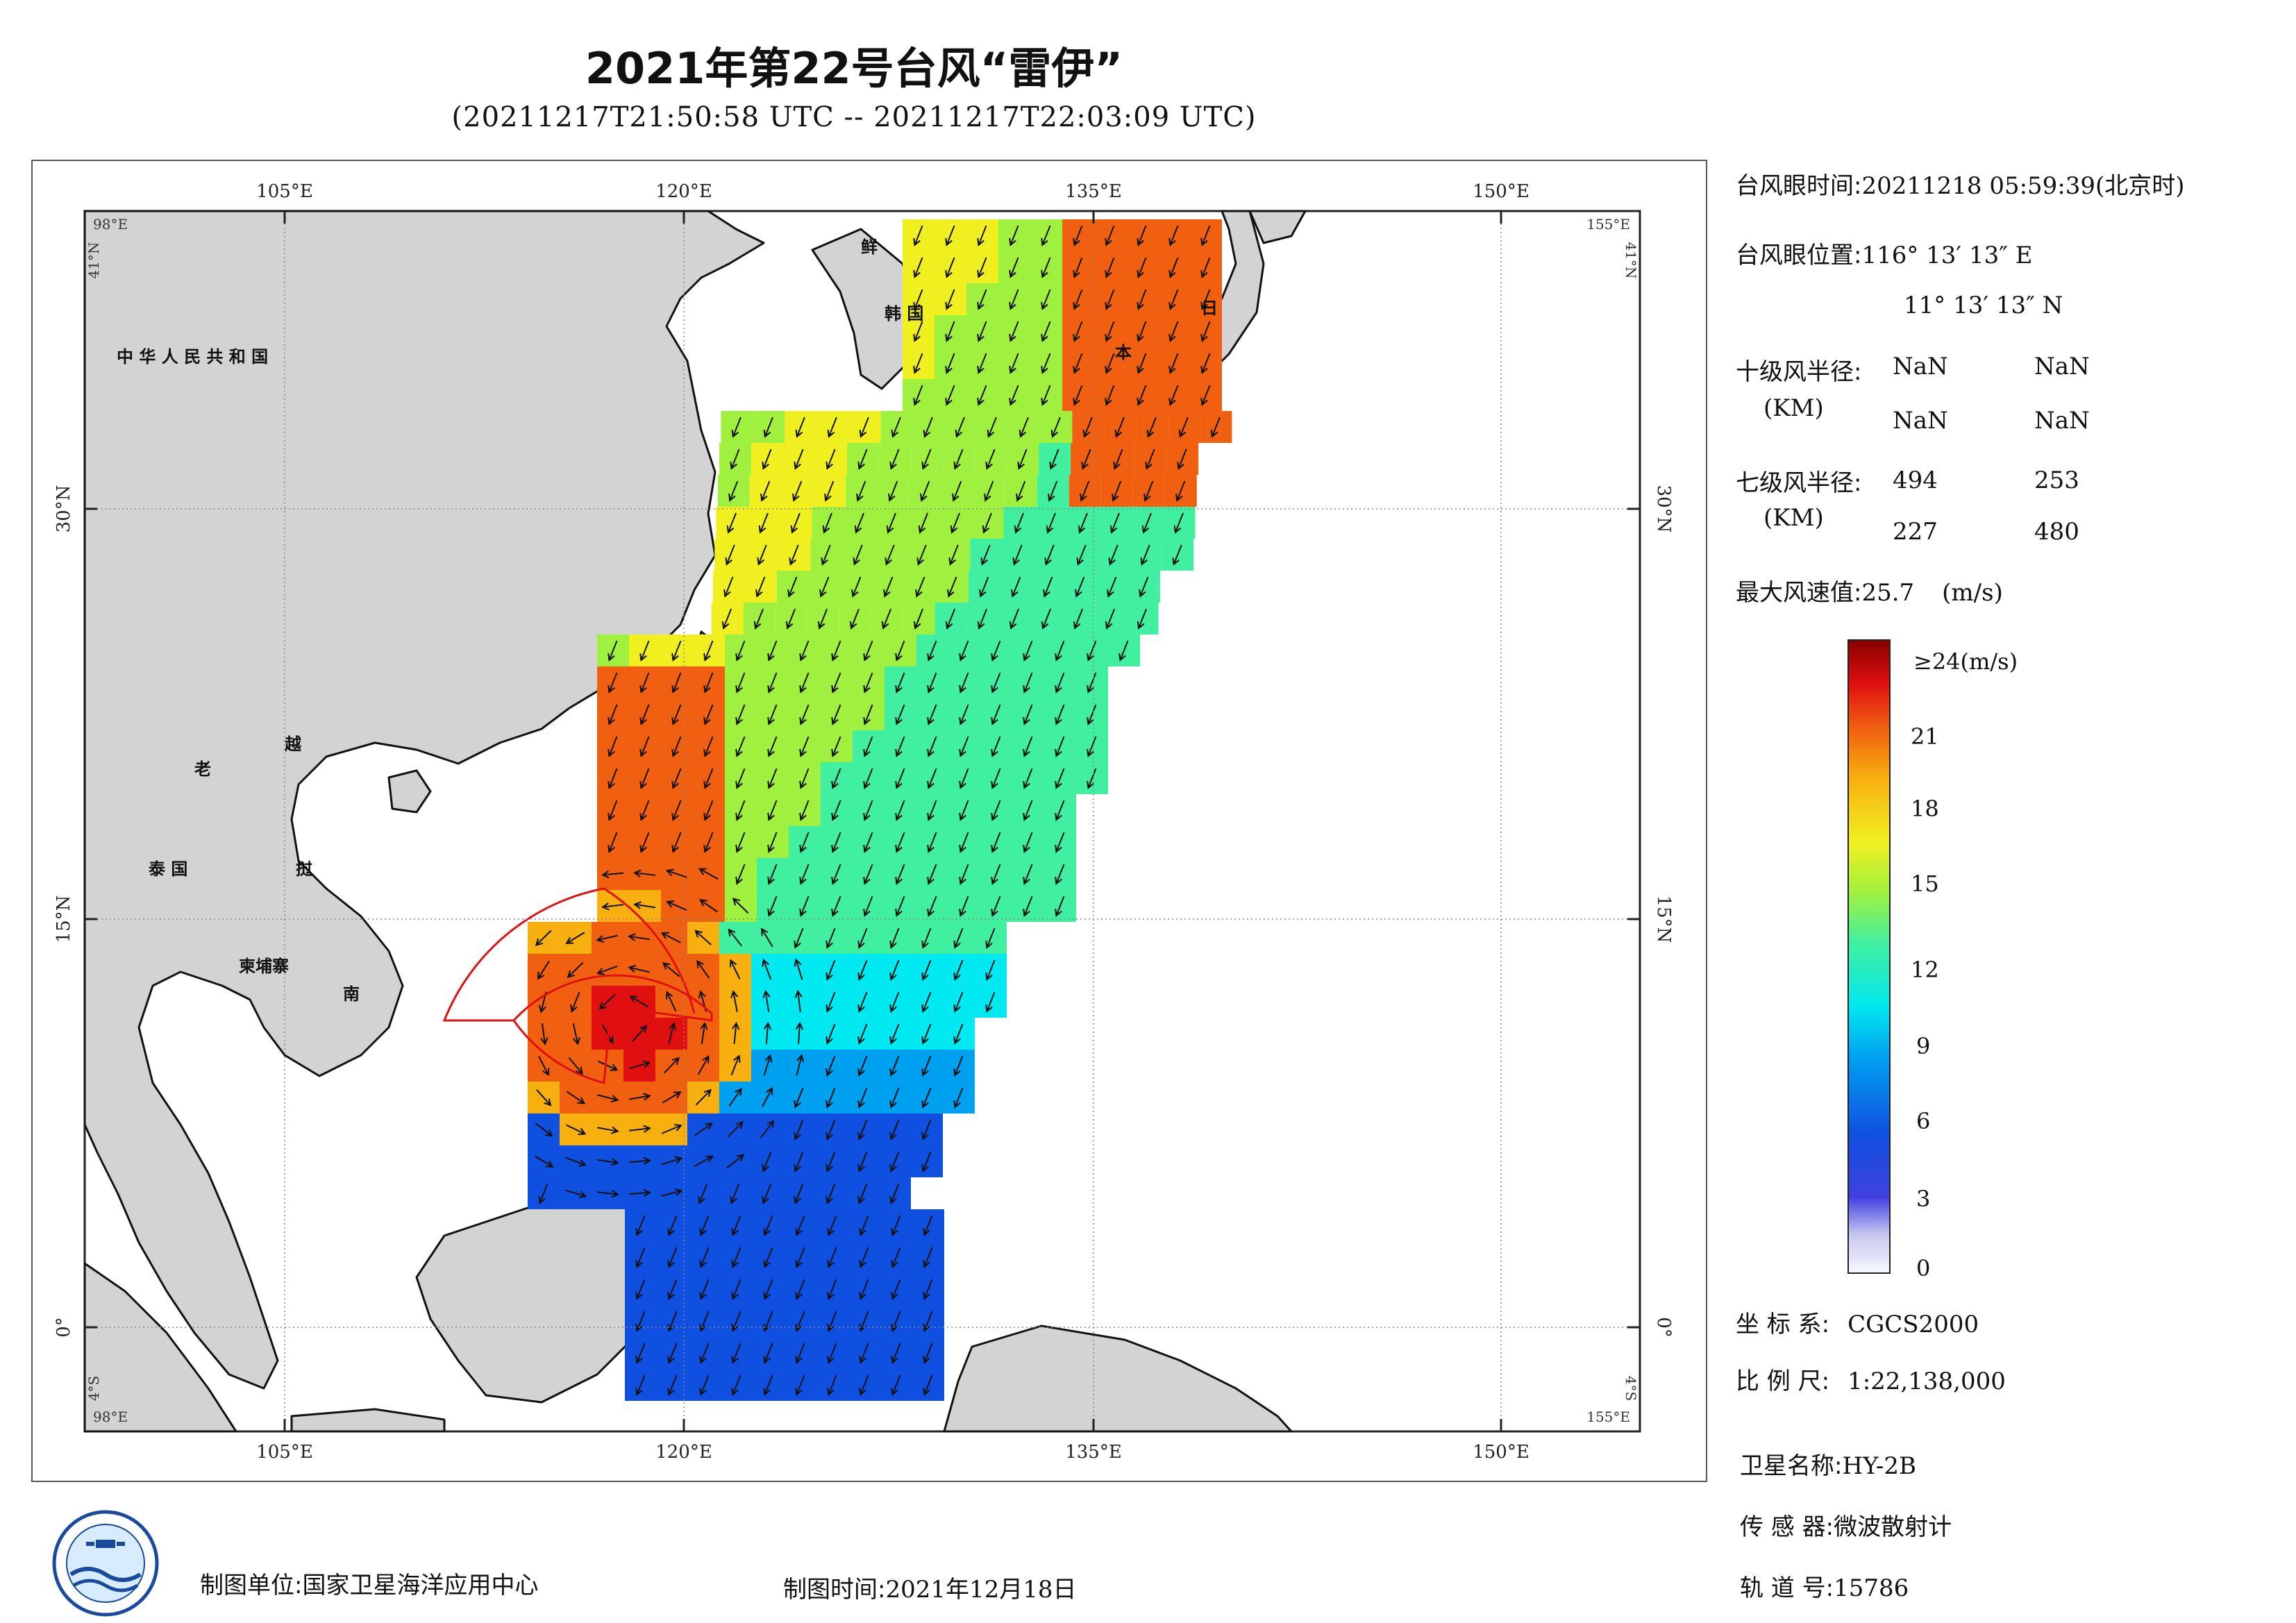 The width and height of the screenshot is (2296, 1623). Describe the element at coordinates (1915, 532) in the screenshot. I see `r7-value-sw: 227` at that location.